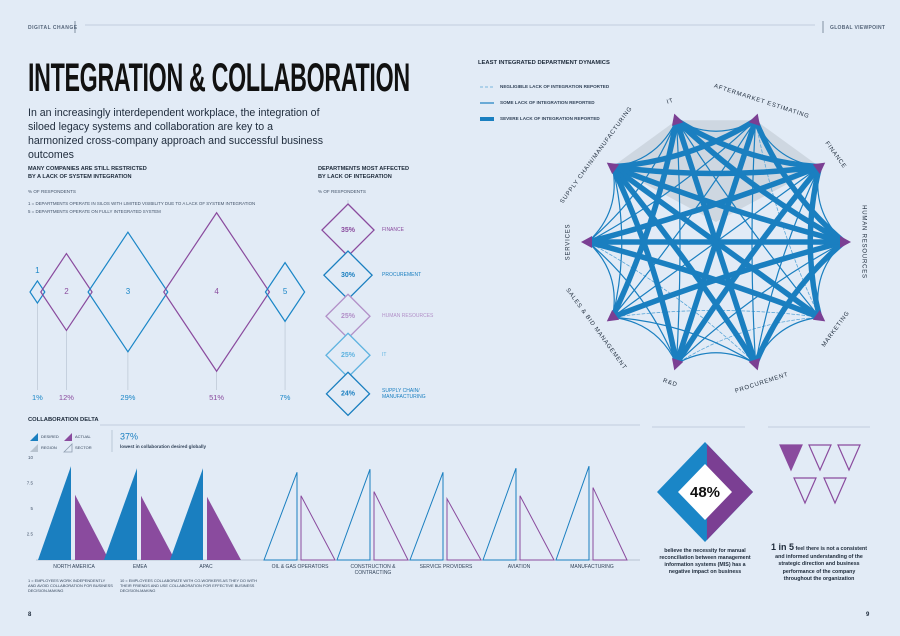  What do you see at coordinates (373, 570) in the screenshot?
I see `x-tick-label: CONSTRUCTION & CONTRACTING` at bounding box center [373, 570].